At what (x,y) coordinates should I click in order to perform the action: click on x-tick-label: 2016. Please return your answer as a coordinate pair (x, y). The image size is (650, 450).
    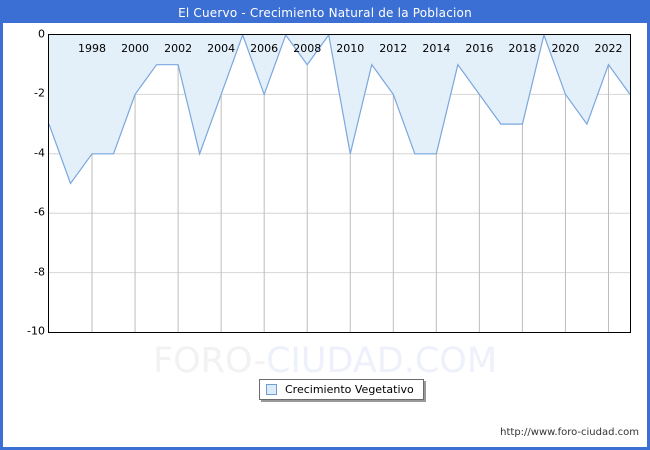
    Looking at the image, I should click on (479, 48).